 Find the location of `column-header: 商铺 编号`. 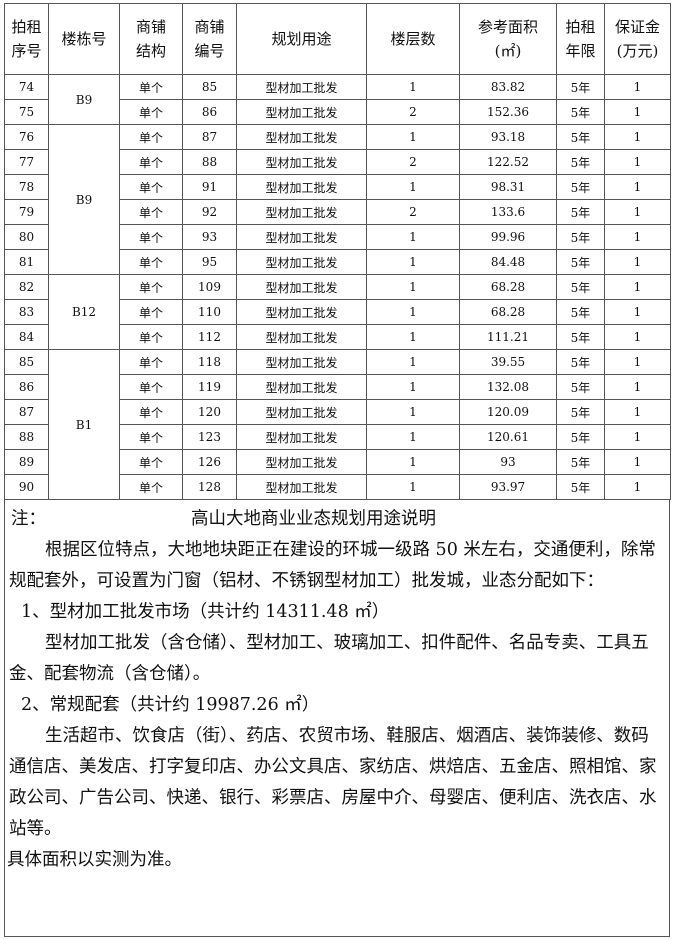

column-header: 商铺 编号 is located at coordinates (209, 39).